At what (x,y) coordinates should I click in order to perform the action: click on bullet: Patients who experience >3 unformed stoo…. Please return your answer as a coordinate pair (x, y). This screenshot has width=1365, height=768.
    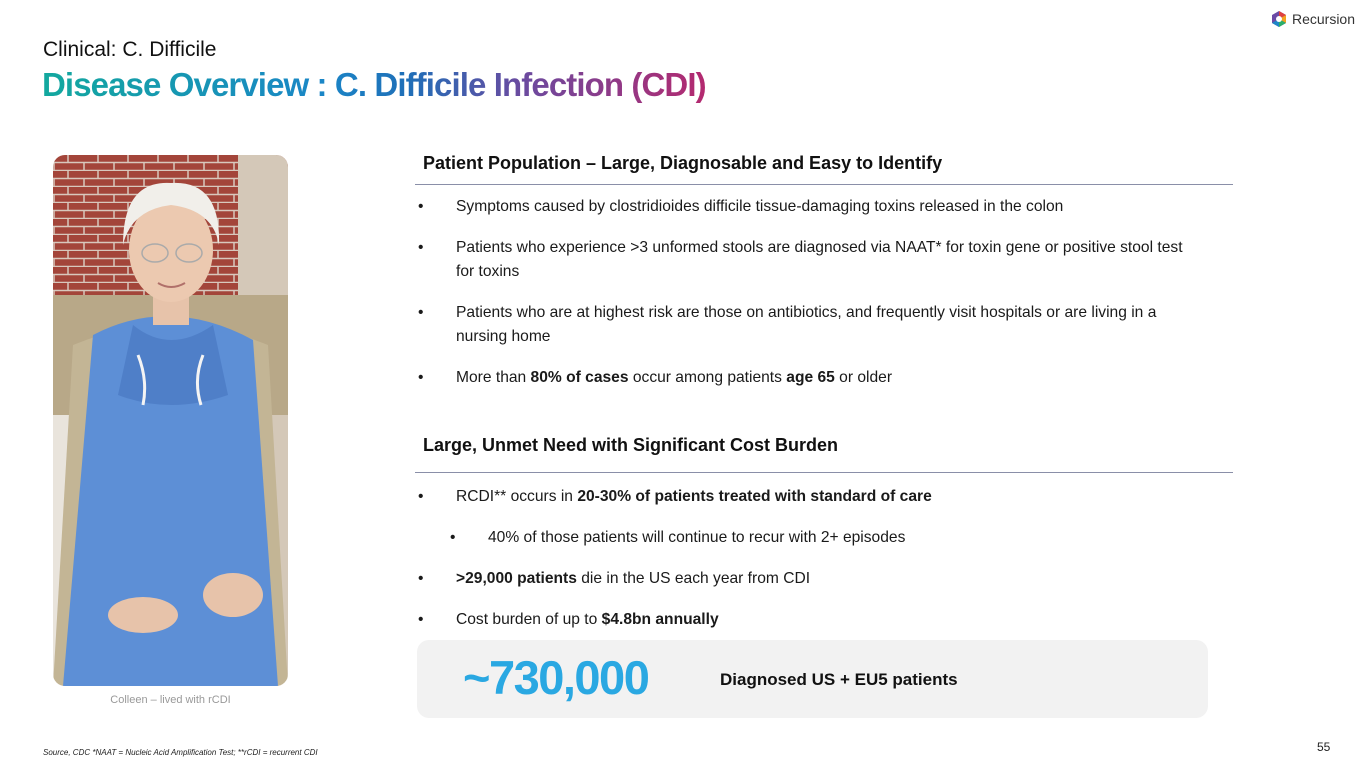
    Looking at the image, I should click on (800, 260).